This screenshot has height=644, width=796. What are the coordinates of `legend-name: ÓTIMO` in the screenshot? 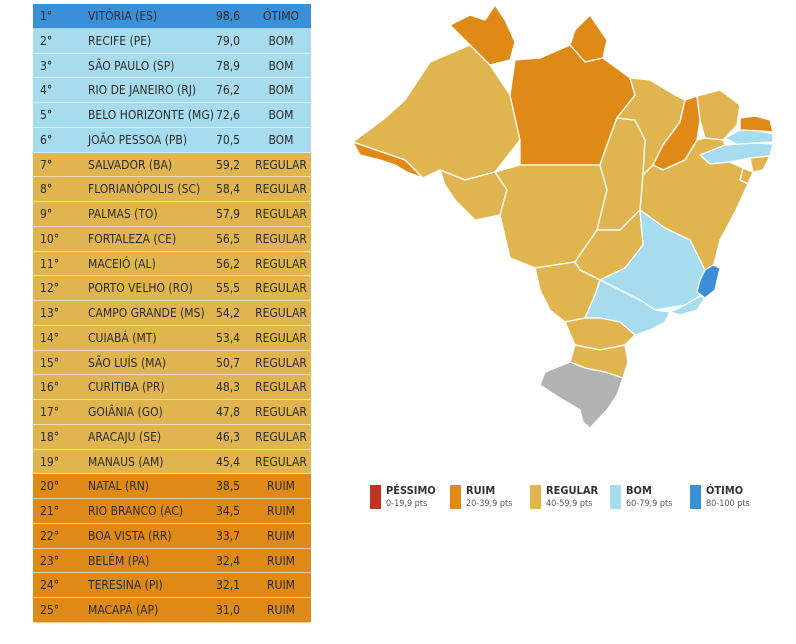 It's located at (725, 490).